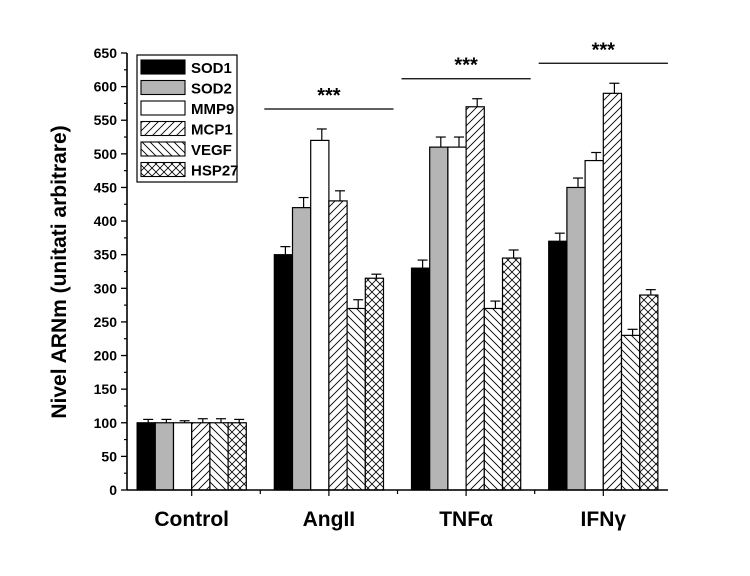  What do you see at coordinates (211, 89) in the screenshot?
I see `legend-label-sod2: SOD2` at bounding box center [211, 89].